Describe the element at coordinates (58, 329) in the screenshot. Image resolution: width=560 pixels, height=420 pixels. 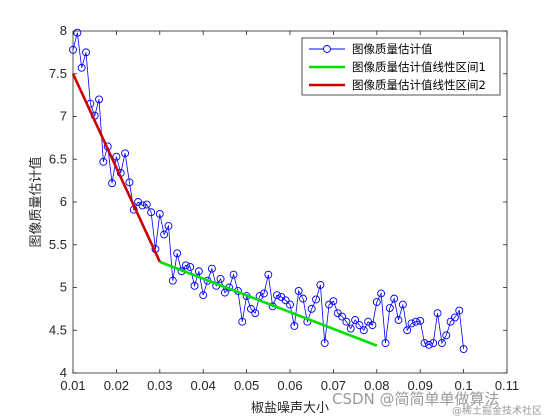
I see `y-tick-label: 4.5` at that location.